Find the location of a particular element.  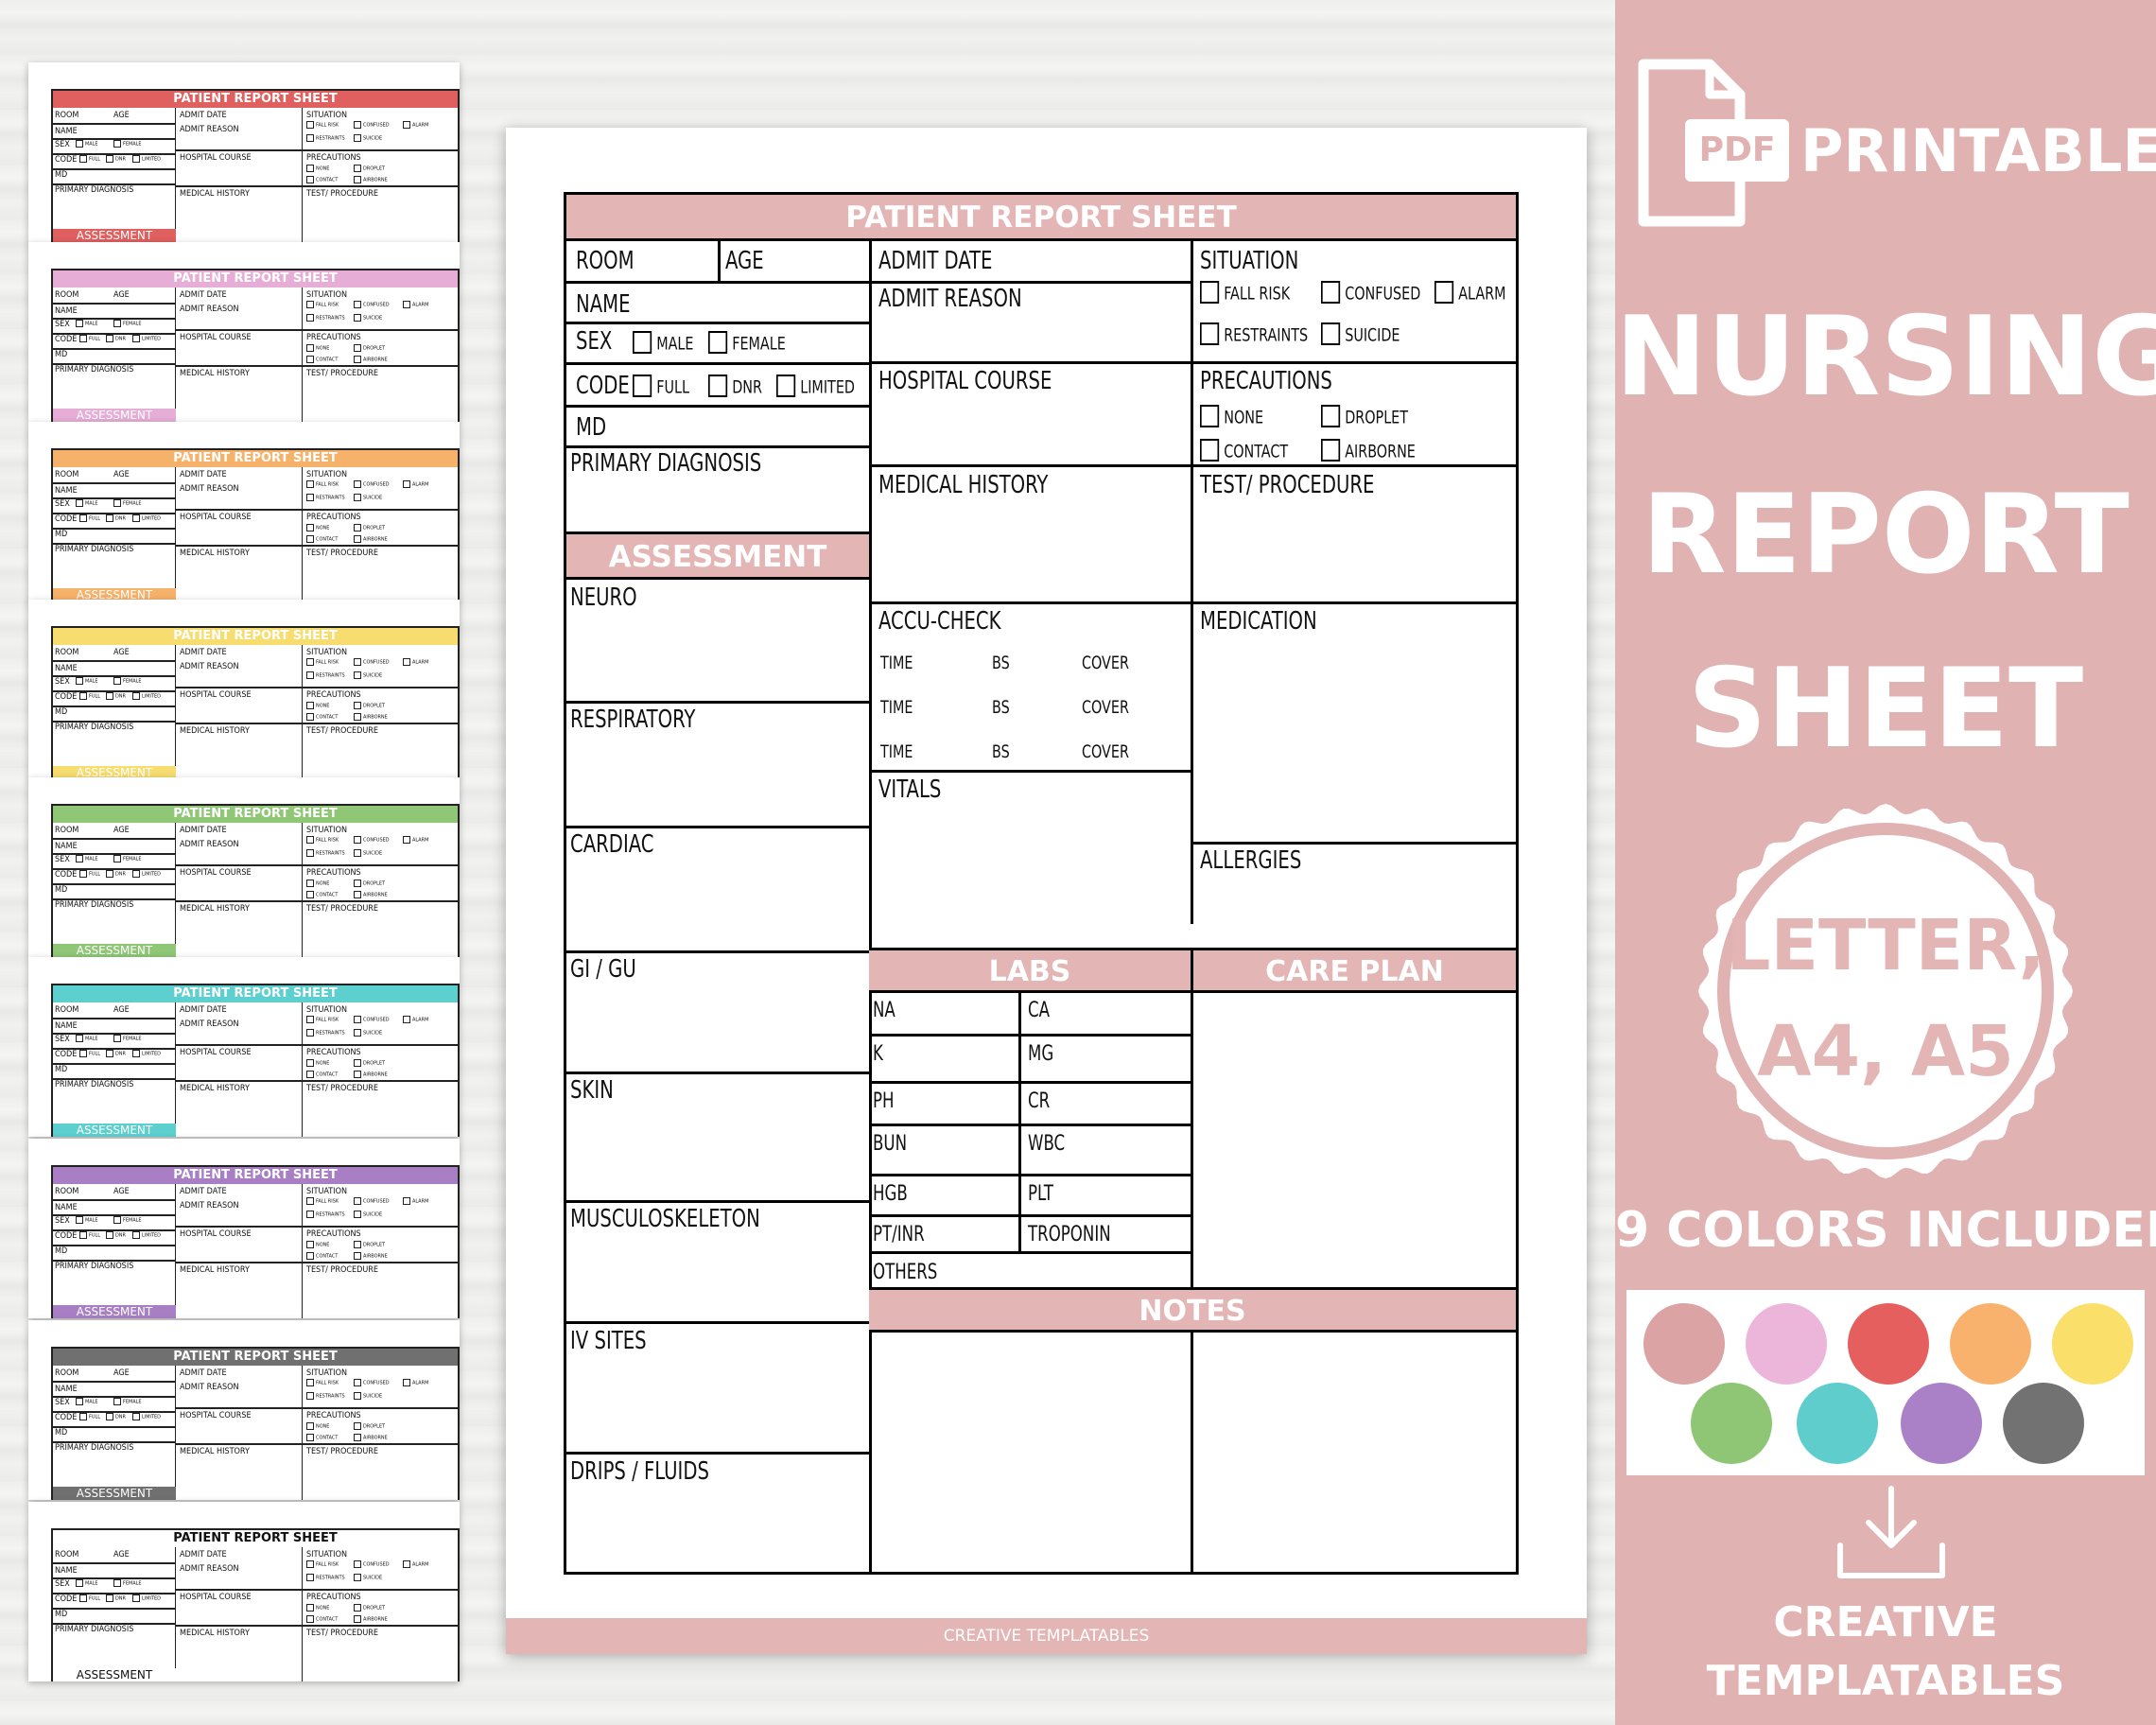

thumb-checkbox: CONTACT is located at coordinates (322, 1256).